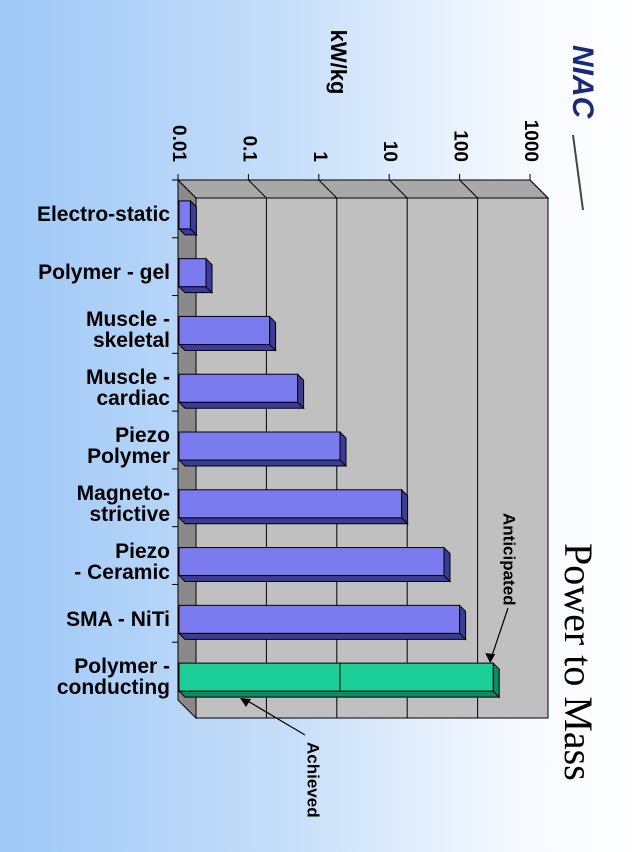 Image resolution: width=638 pixels, height=852 pixels. Describe the element at coordinates (127, 330) in the screenshot. I see `category-label: Muscle - skeletal` at that location.